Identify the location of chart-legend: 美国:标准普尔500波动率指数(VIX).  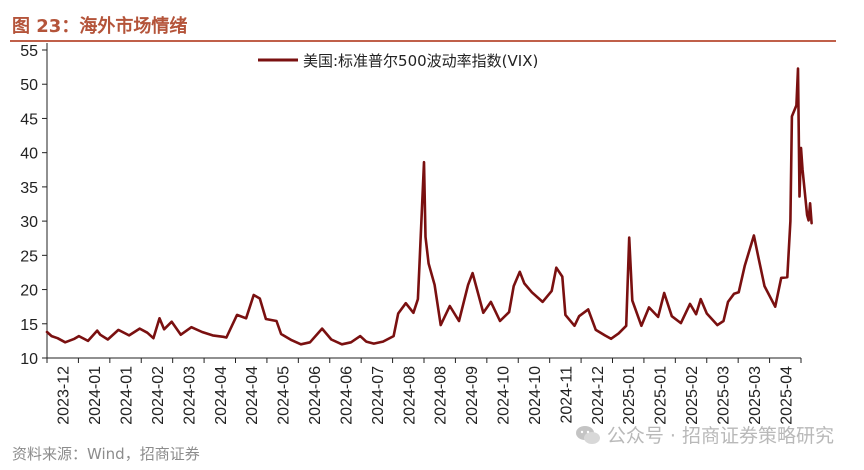
(398, 61).